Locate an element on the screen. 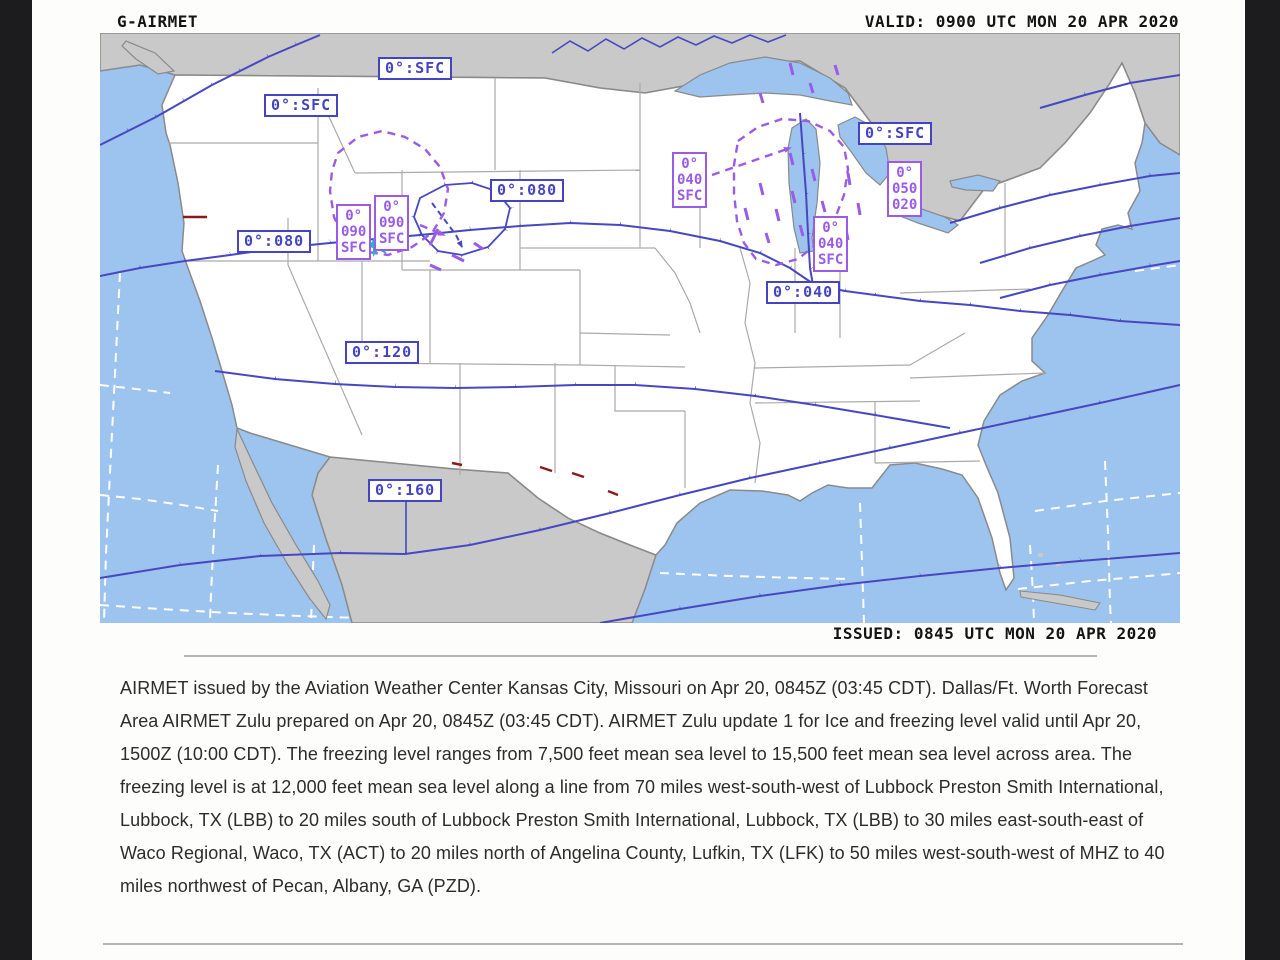  page-title: G-AIRMET is located at coordinates (158, 21).